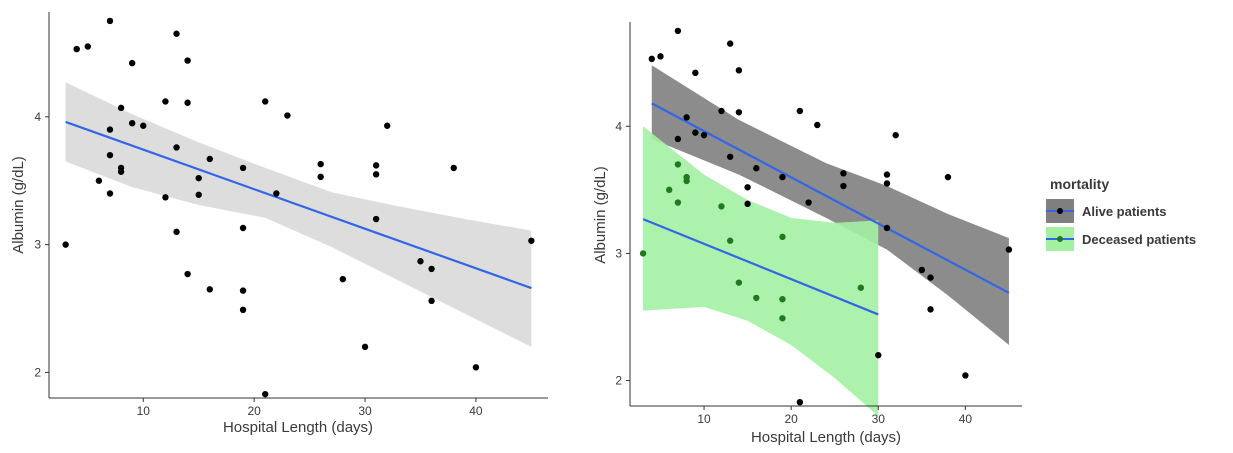  I want to click on legend-entry-deceased: Deceased patients, so click(1121, 239).